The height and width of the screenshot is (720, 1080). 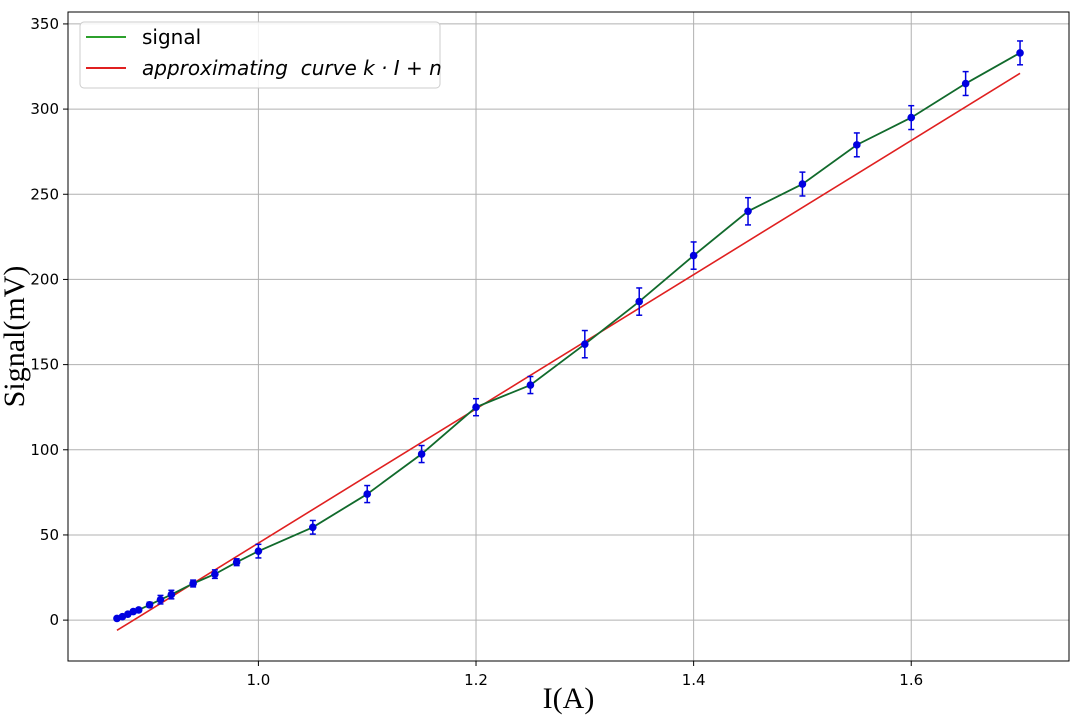 What do you see at coordinates (44, 279) in the screenshot?
I see `y-tick-label: 200` at bounding box center [44, 279].